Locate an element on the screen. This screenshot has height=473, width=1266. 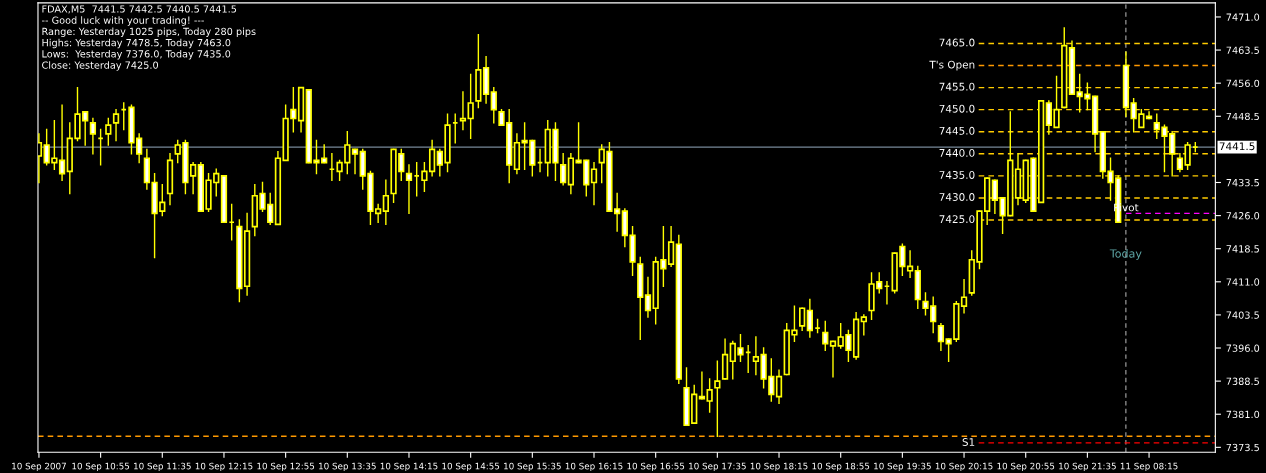
ref-line-label: 7440.0 is located at coordinates (957, 152).